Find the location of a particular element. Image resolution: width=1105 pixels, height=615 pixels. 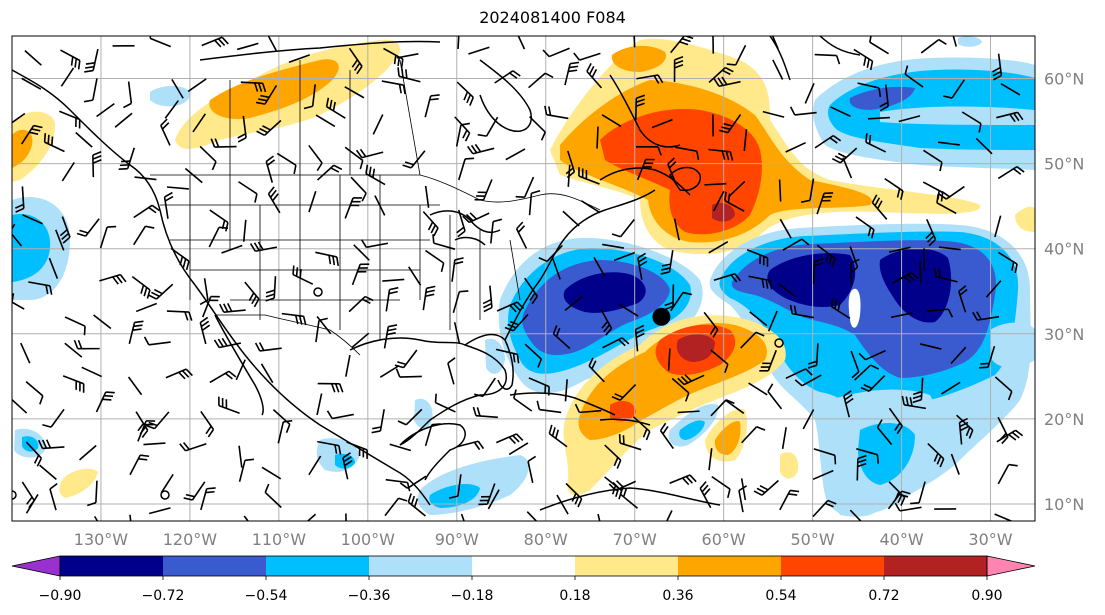

coast-hispaniola is located at coordinates (625, 422).